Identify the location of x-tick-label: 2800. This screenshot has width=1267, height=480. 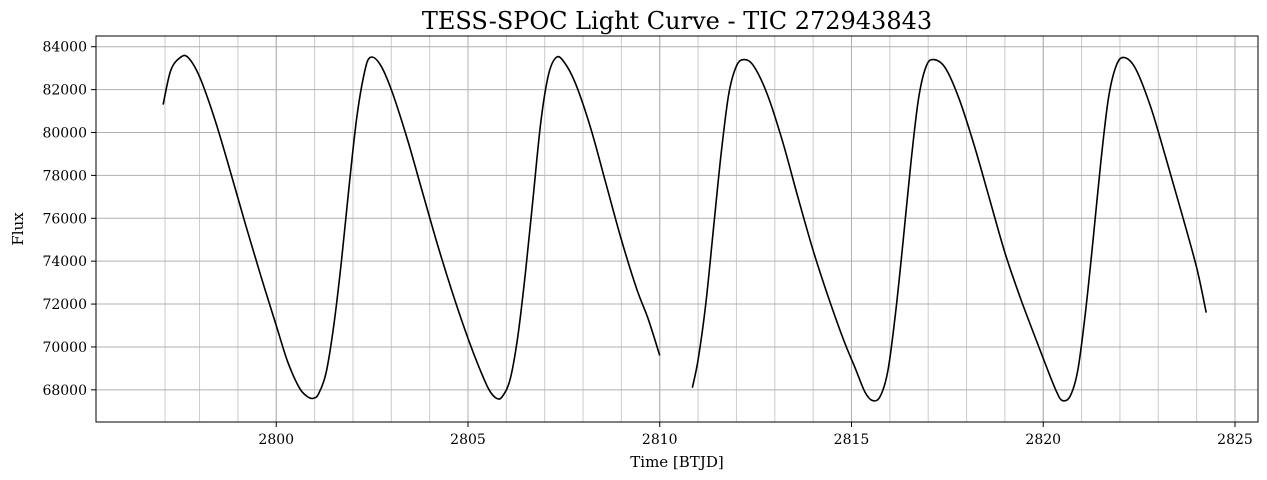
(276, 440).